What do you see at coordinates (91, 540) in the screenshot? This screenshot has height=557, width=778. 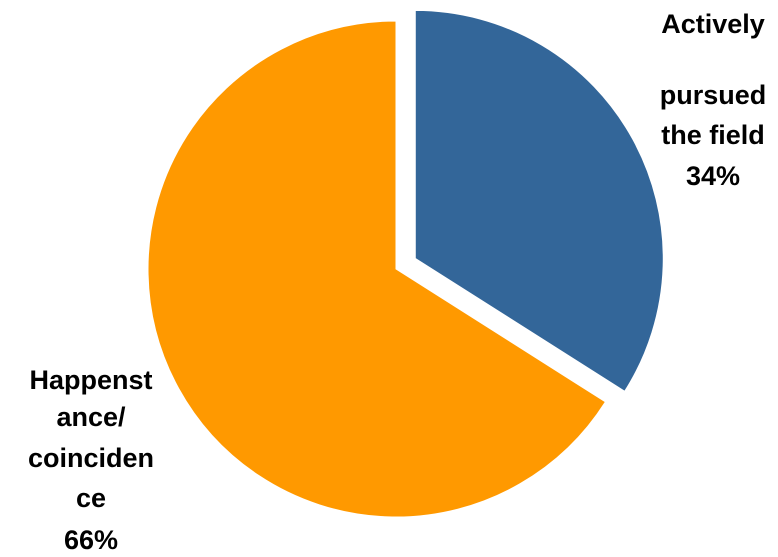 I see `slice-value-label-happenstance: 66%` at bounding box center [91, 540].